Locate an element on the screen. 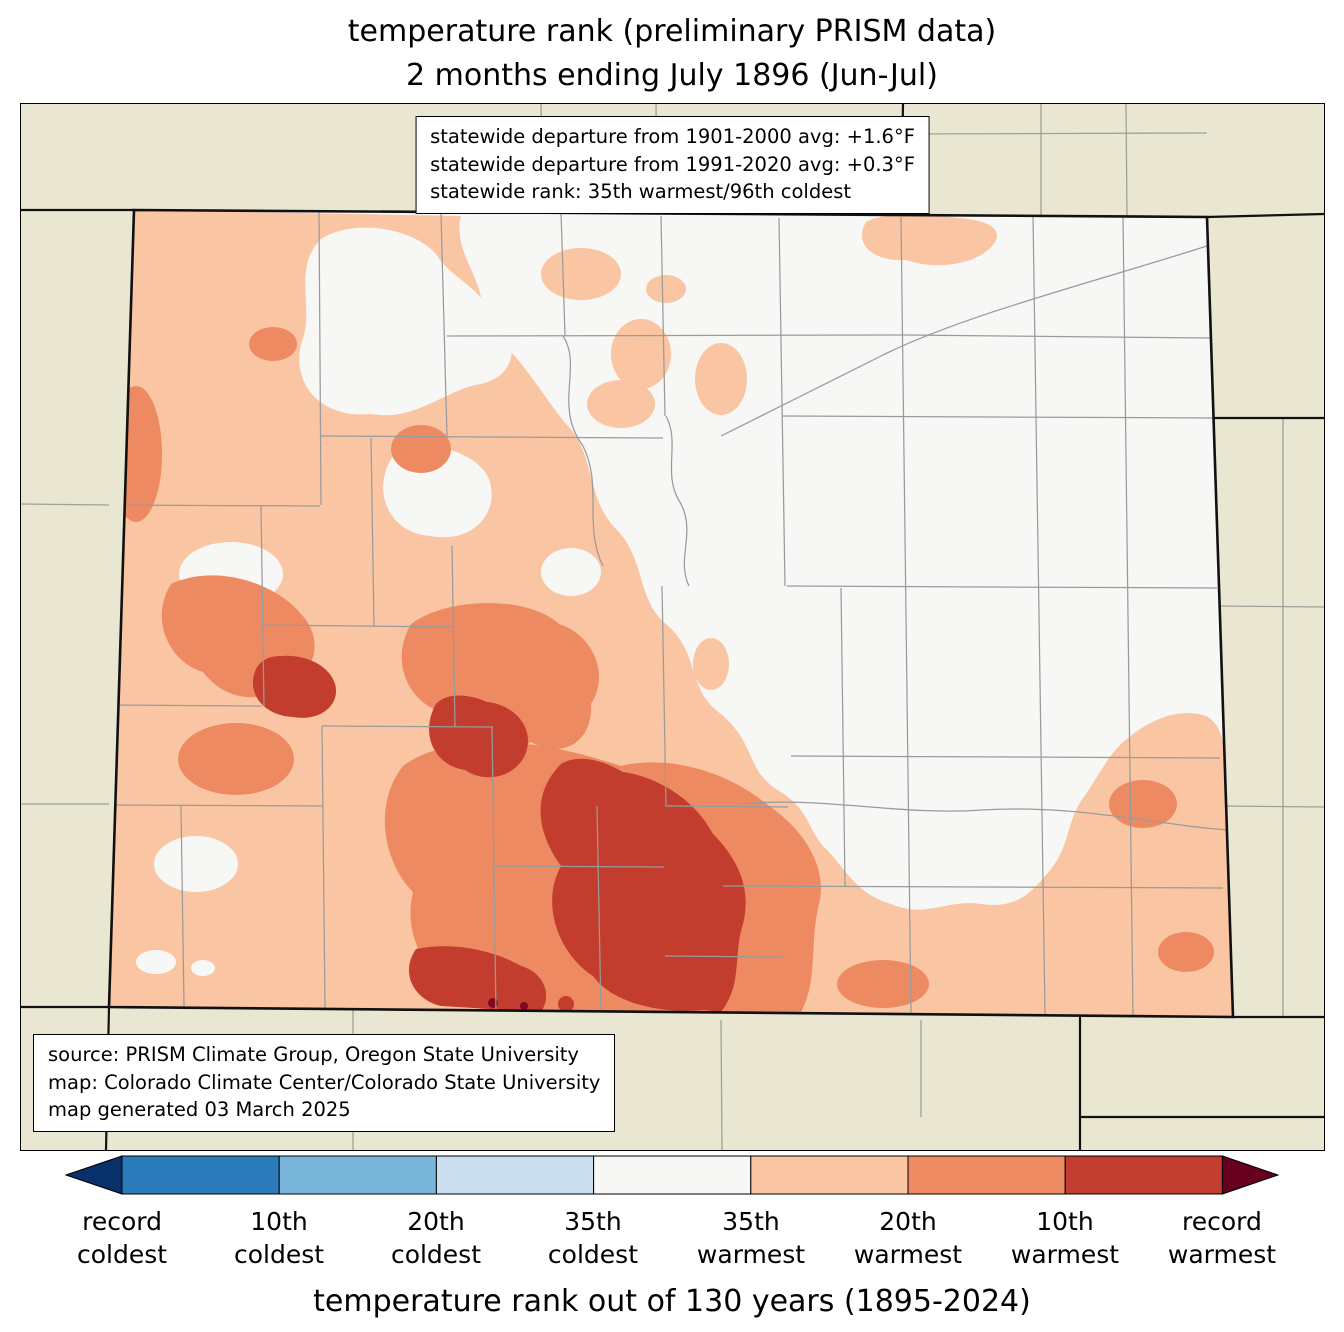 This screenshot has width=1344, height=1332. colorbar-label-35th-warmest: 35th warmest is located at coordinates (751, 1238).